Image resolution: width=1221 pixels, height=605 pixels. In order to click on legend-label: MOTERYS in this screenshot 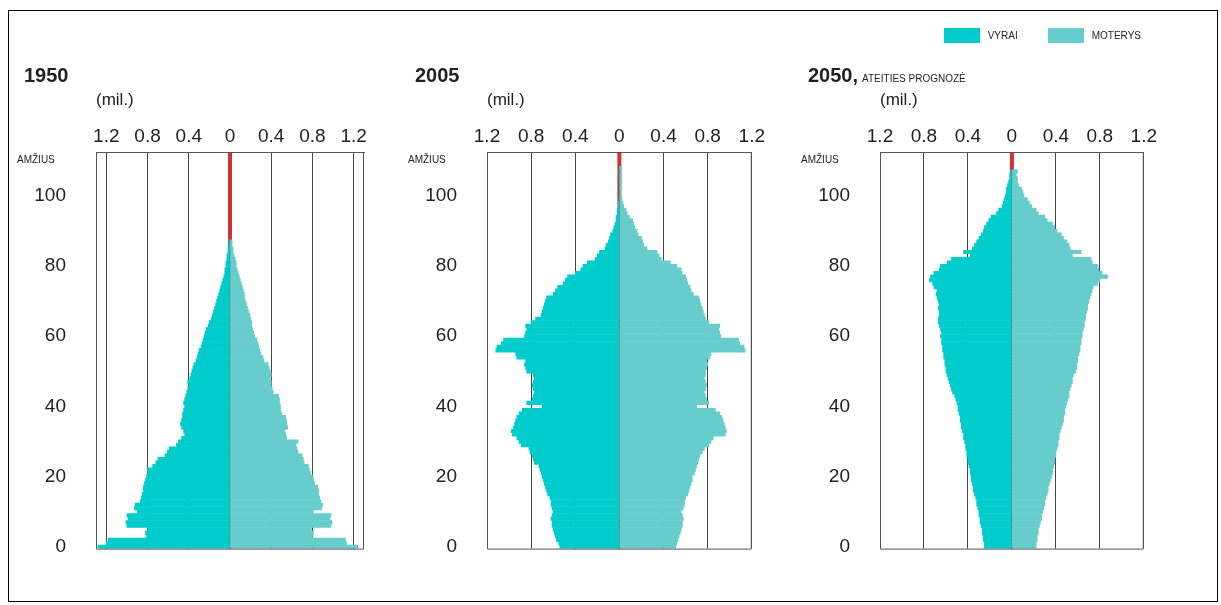, I will do `click(1116, 35)`.